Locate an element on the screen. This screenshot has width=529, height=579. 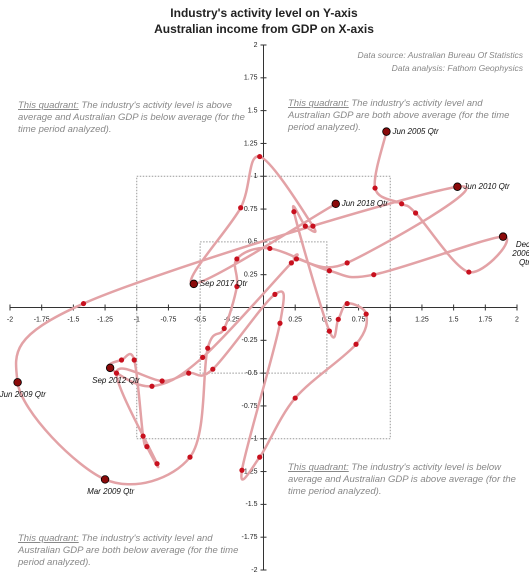
y-tick-label: -2 is located at coordinates (254, 570).